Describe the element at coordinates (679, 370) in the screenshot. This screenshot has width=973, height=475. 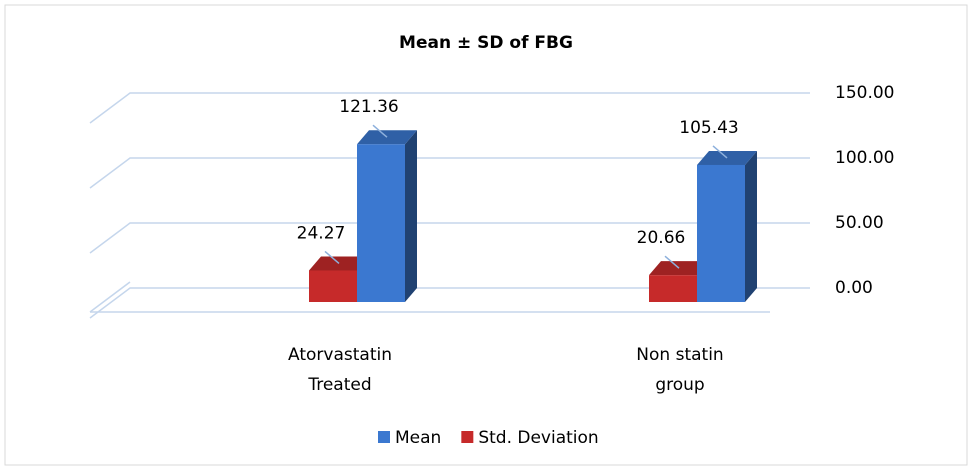
I see `x-tick-label: Non statin group` at that location.